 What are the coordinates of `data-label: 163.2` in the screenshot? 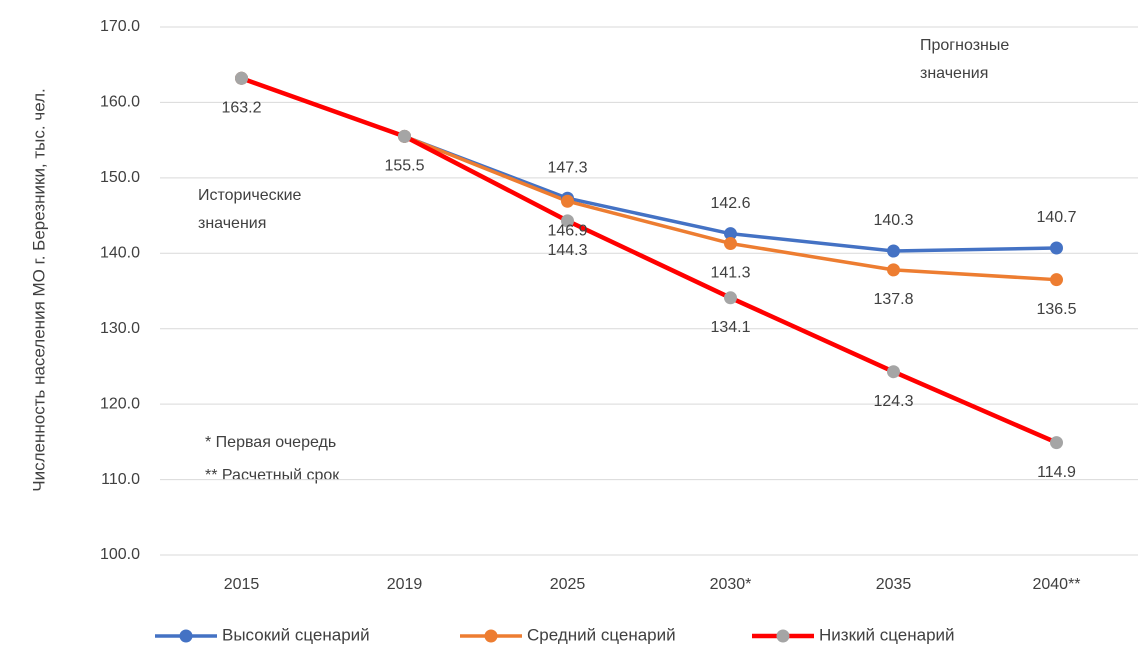 It's located at (241, 108).